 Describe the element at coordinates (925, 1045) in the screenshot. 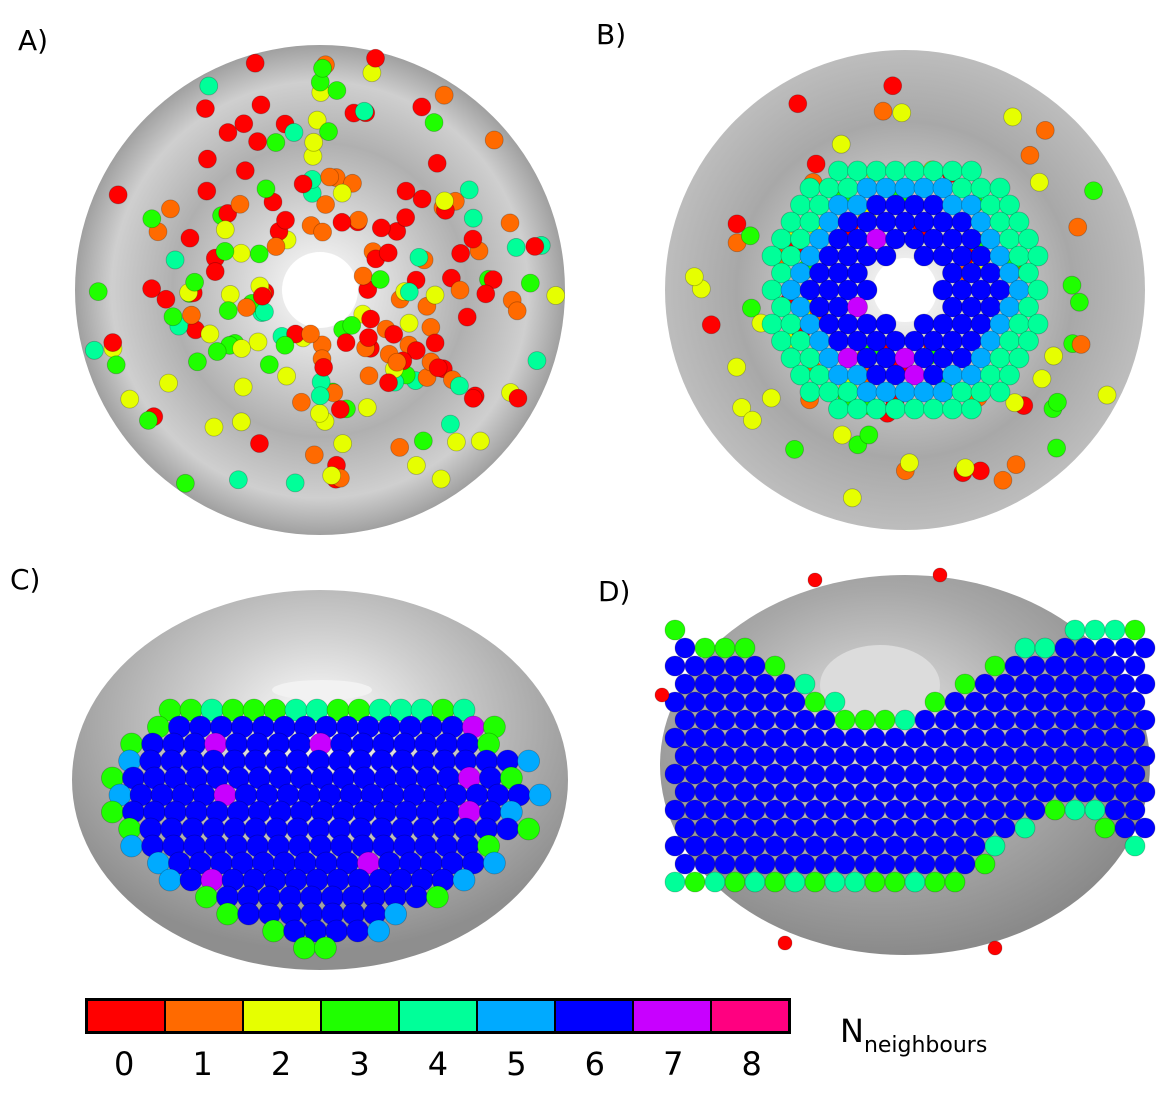

I see `colorbar-title-sub: neighbours` at that location.